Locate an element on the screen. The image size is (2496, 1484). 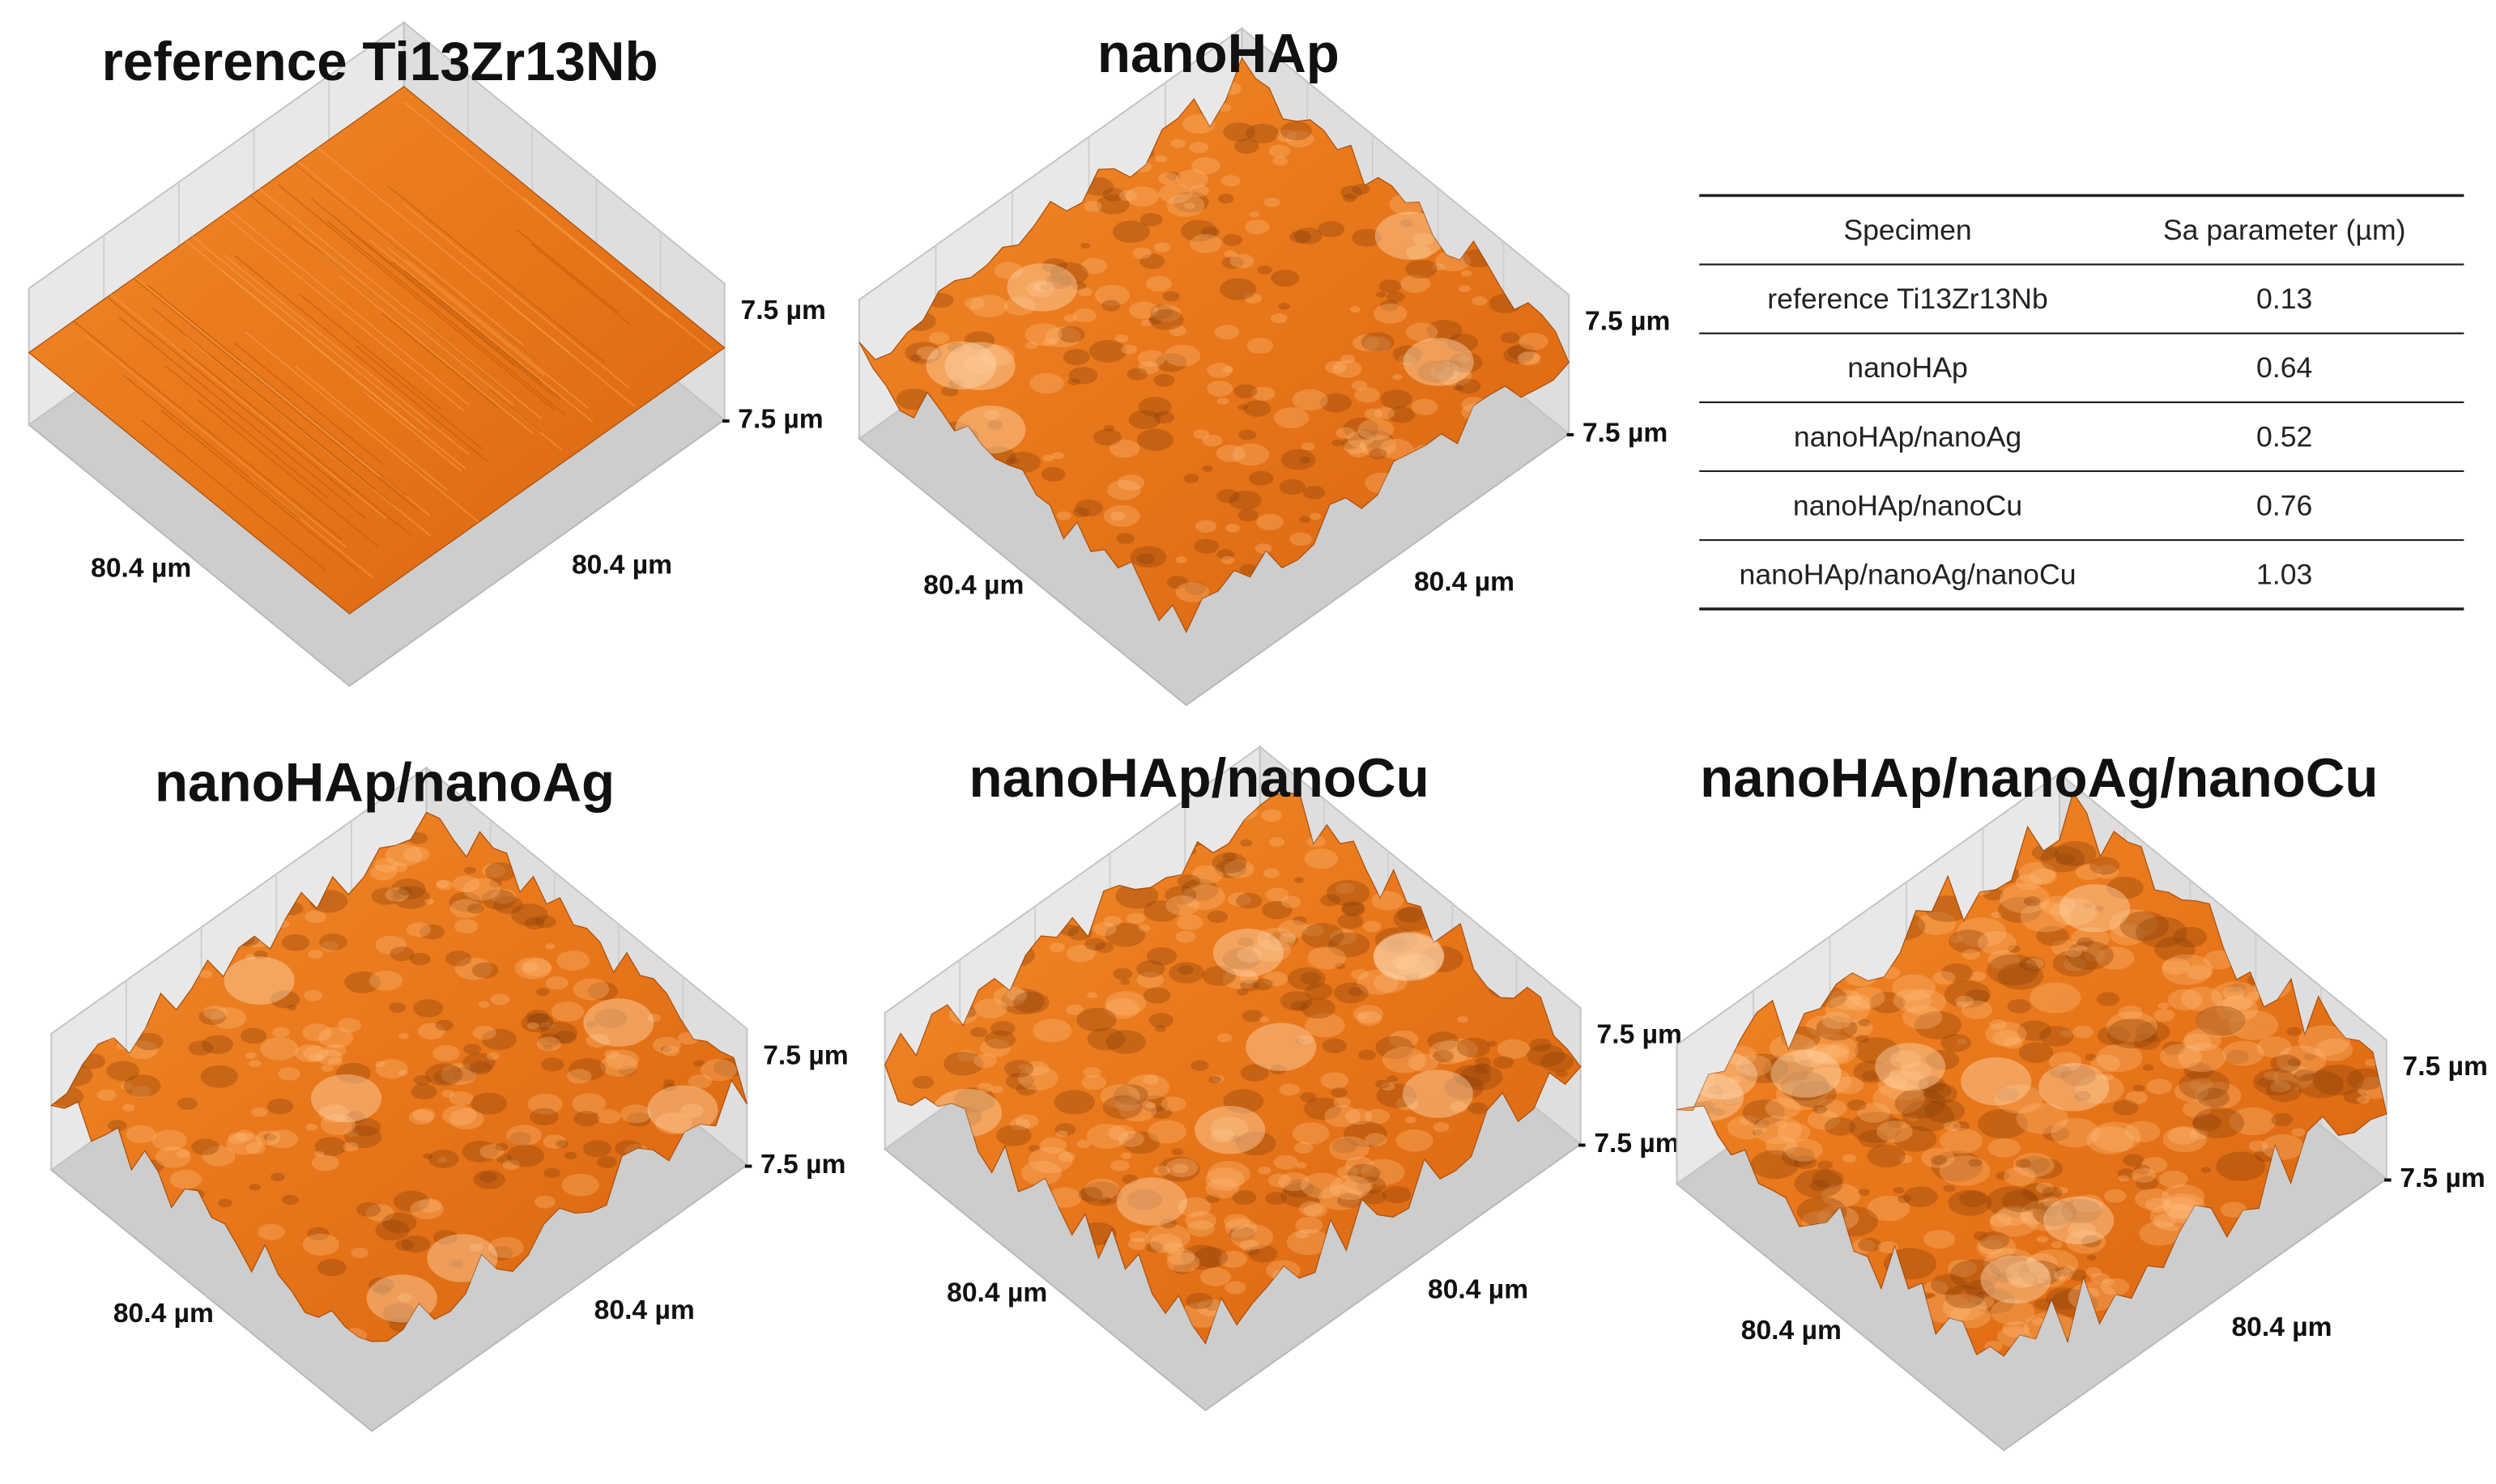
x-label: 80.4 µm is located at coordinates (997, 1293).